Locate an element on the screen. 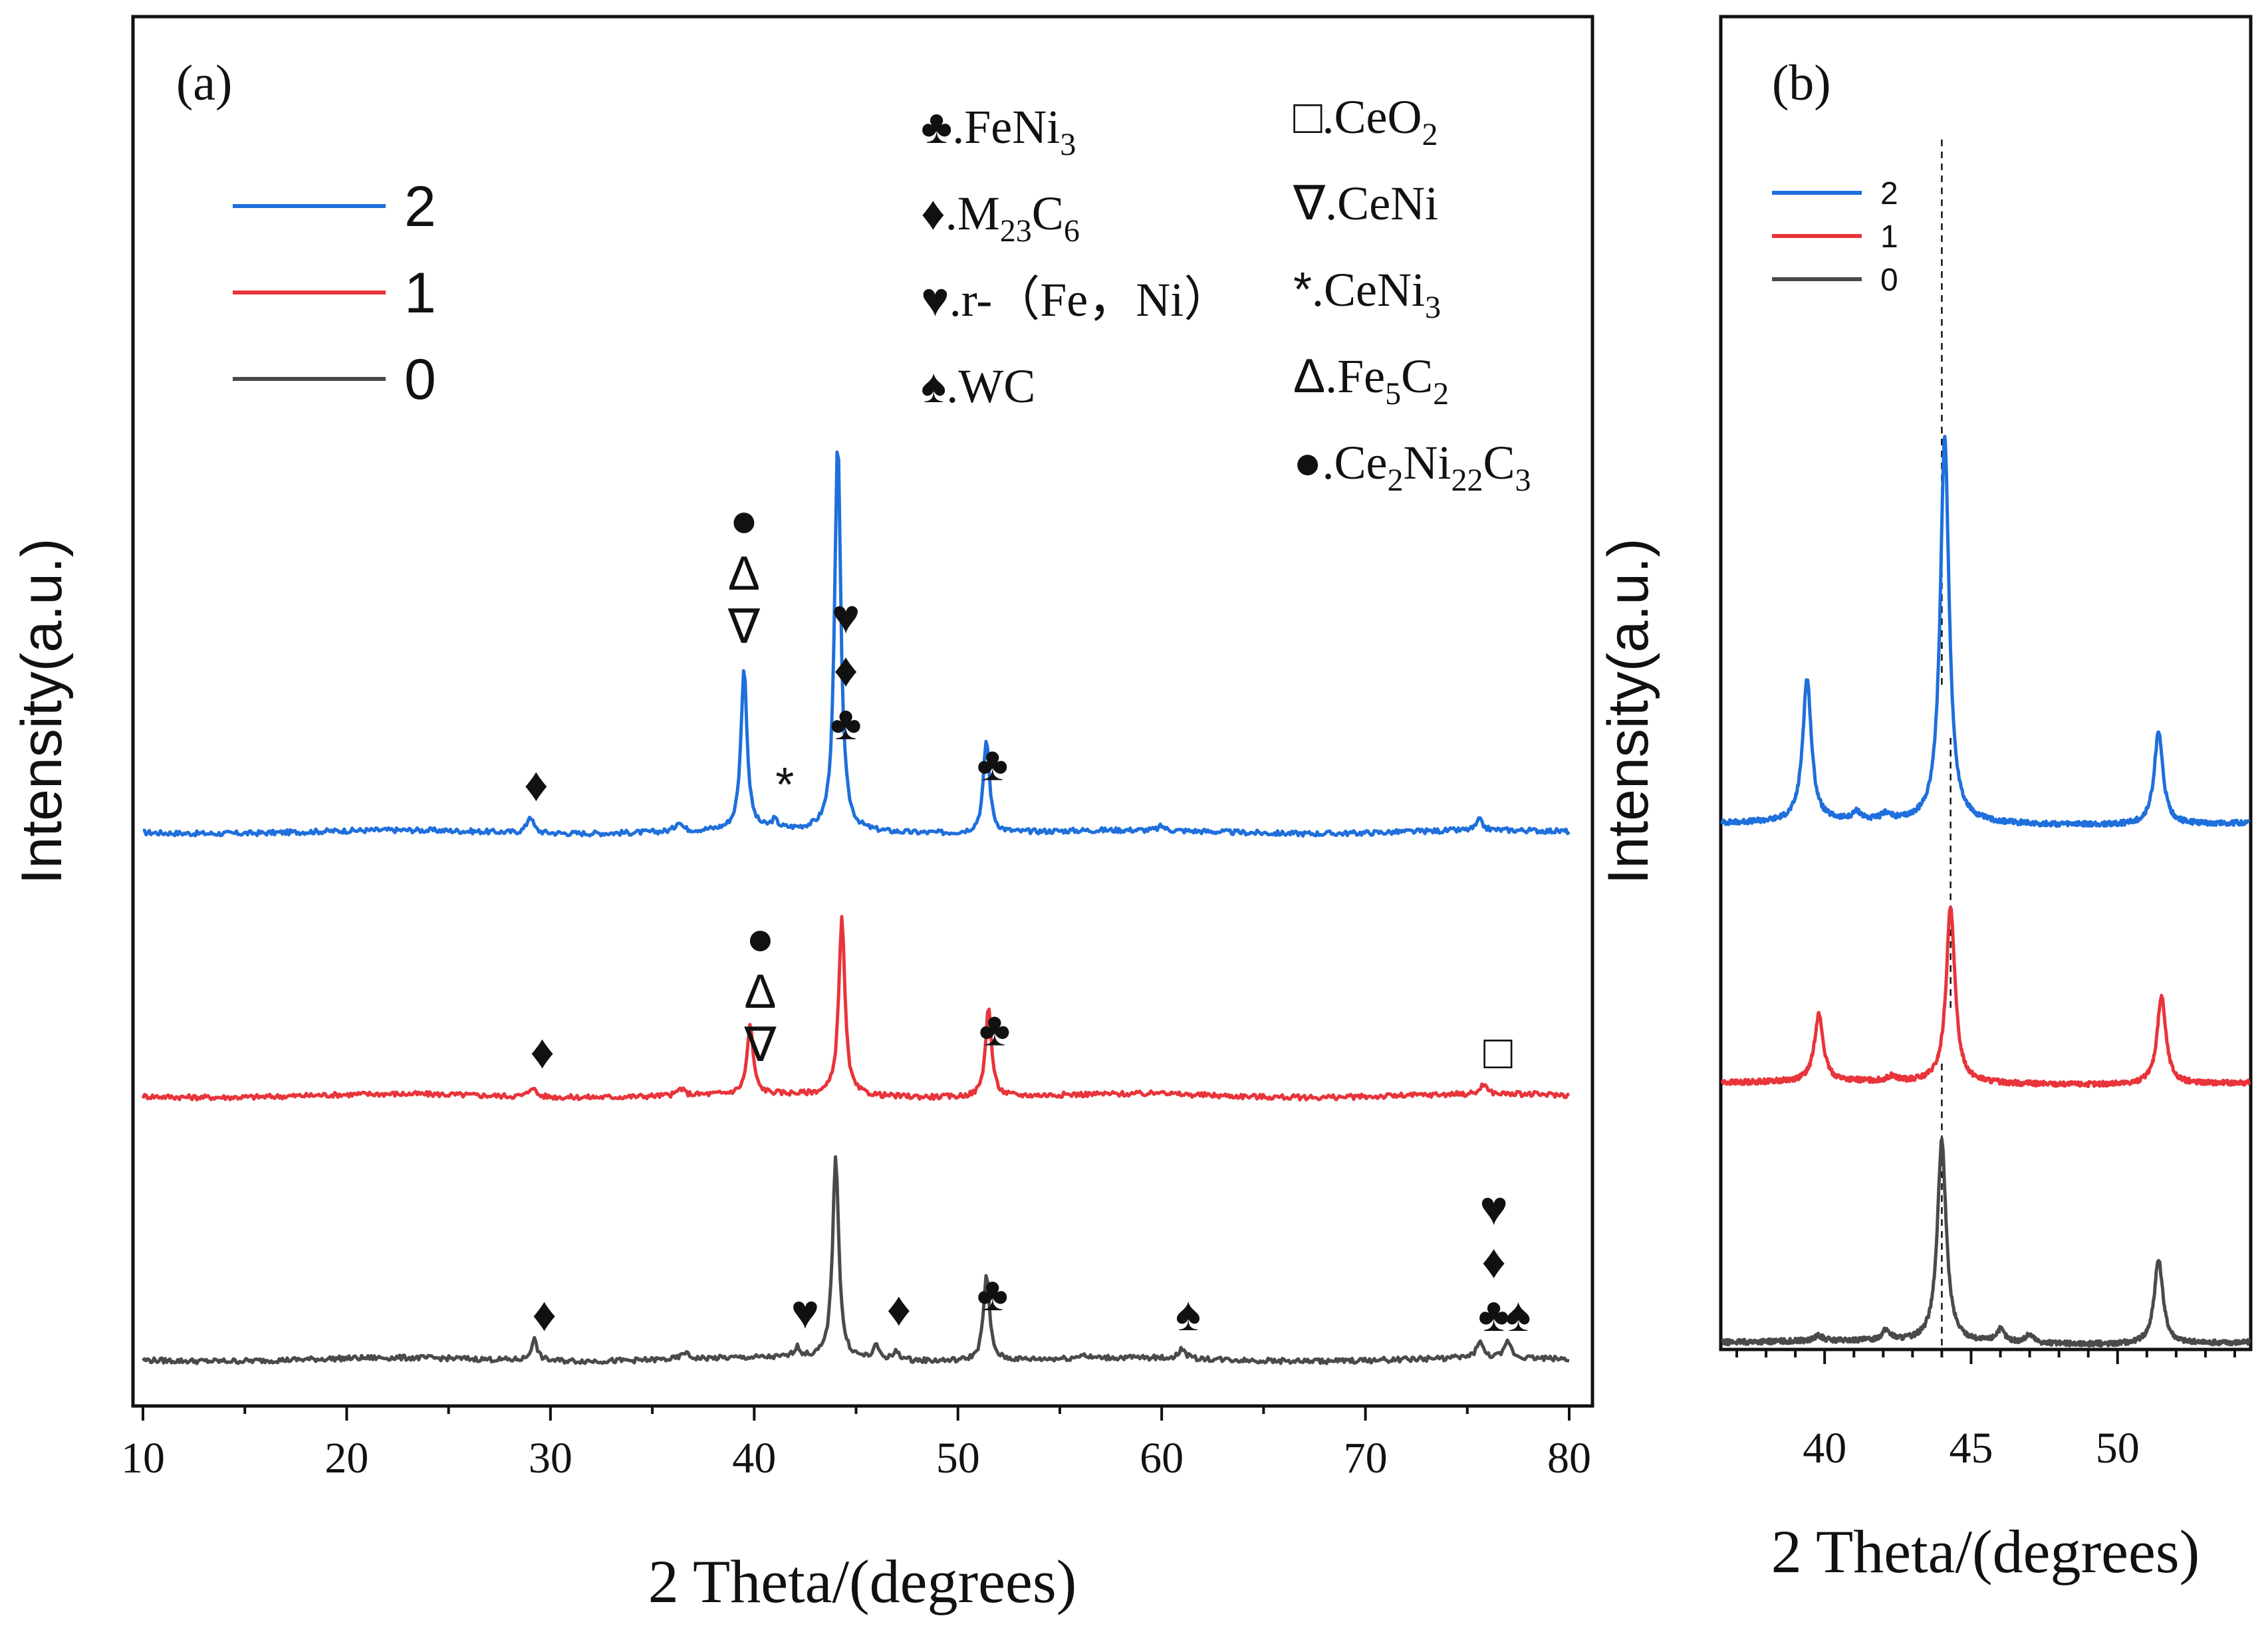 The image size is (2268, 1632). panel-b-series is located at coordinates (1985, 892).